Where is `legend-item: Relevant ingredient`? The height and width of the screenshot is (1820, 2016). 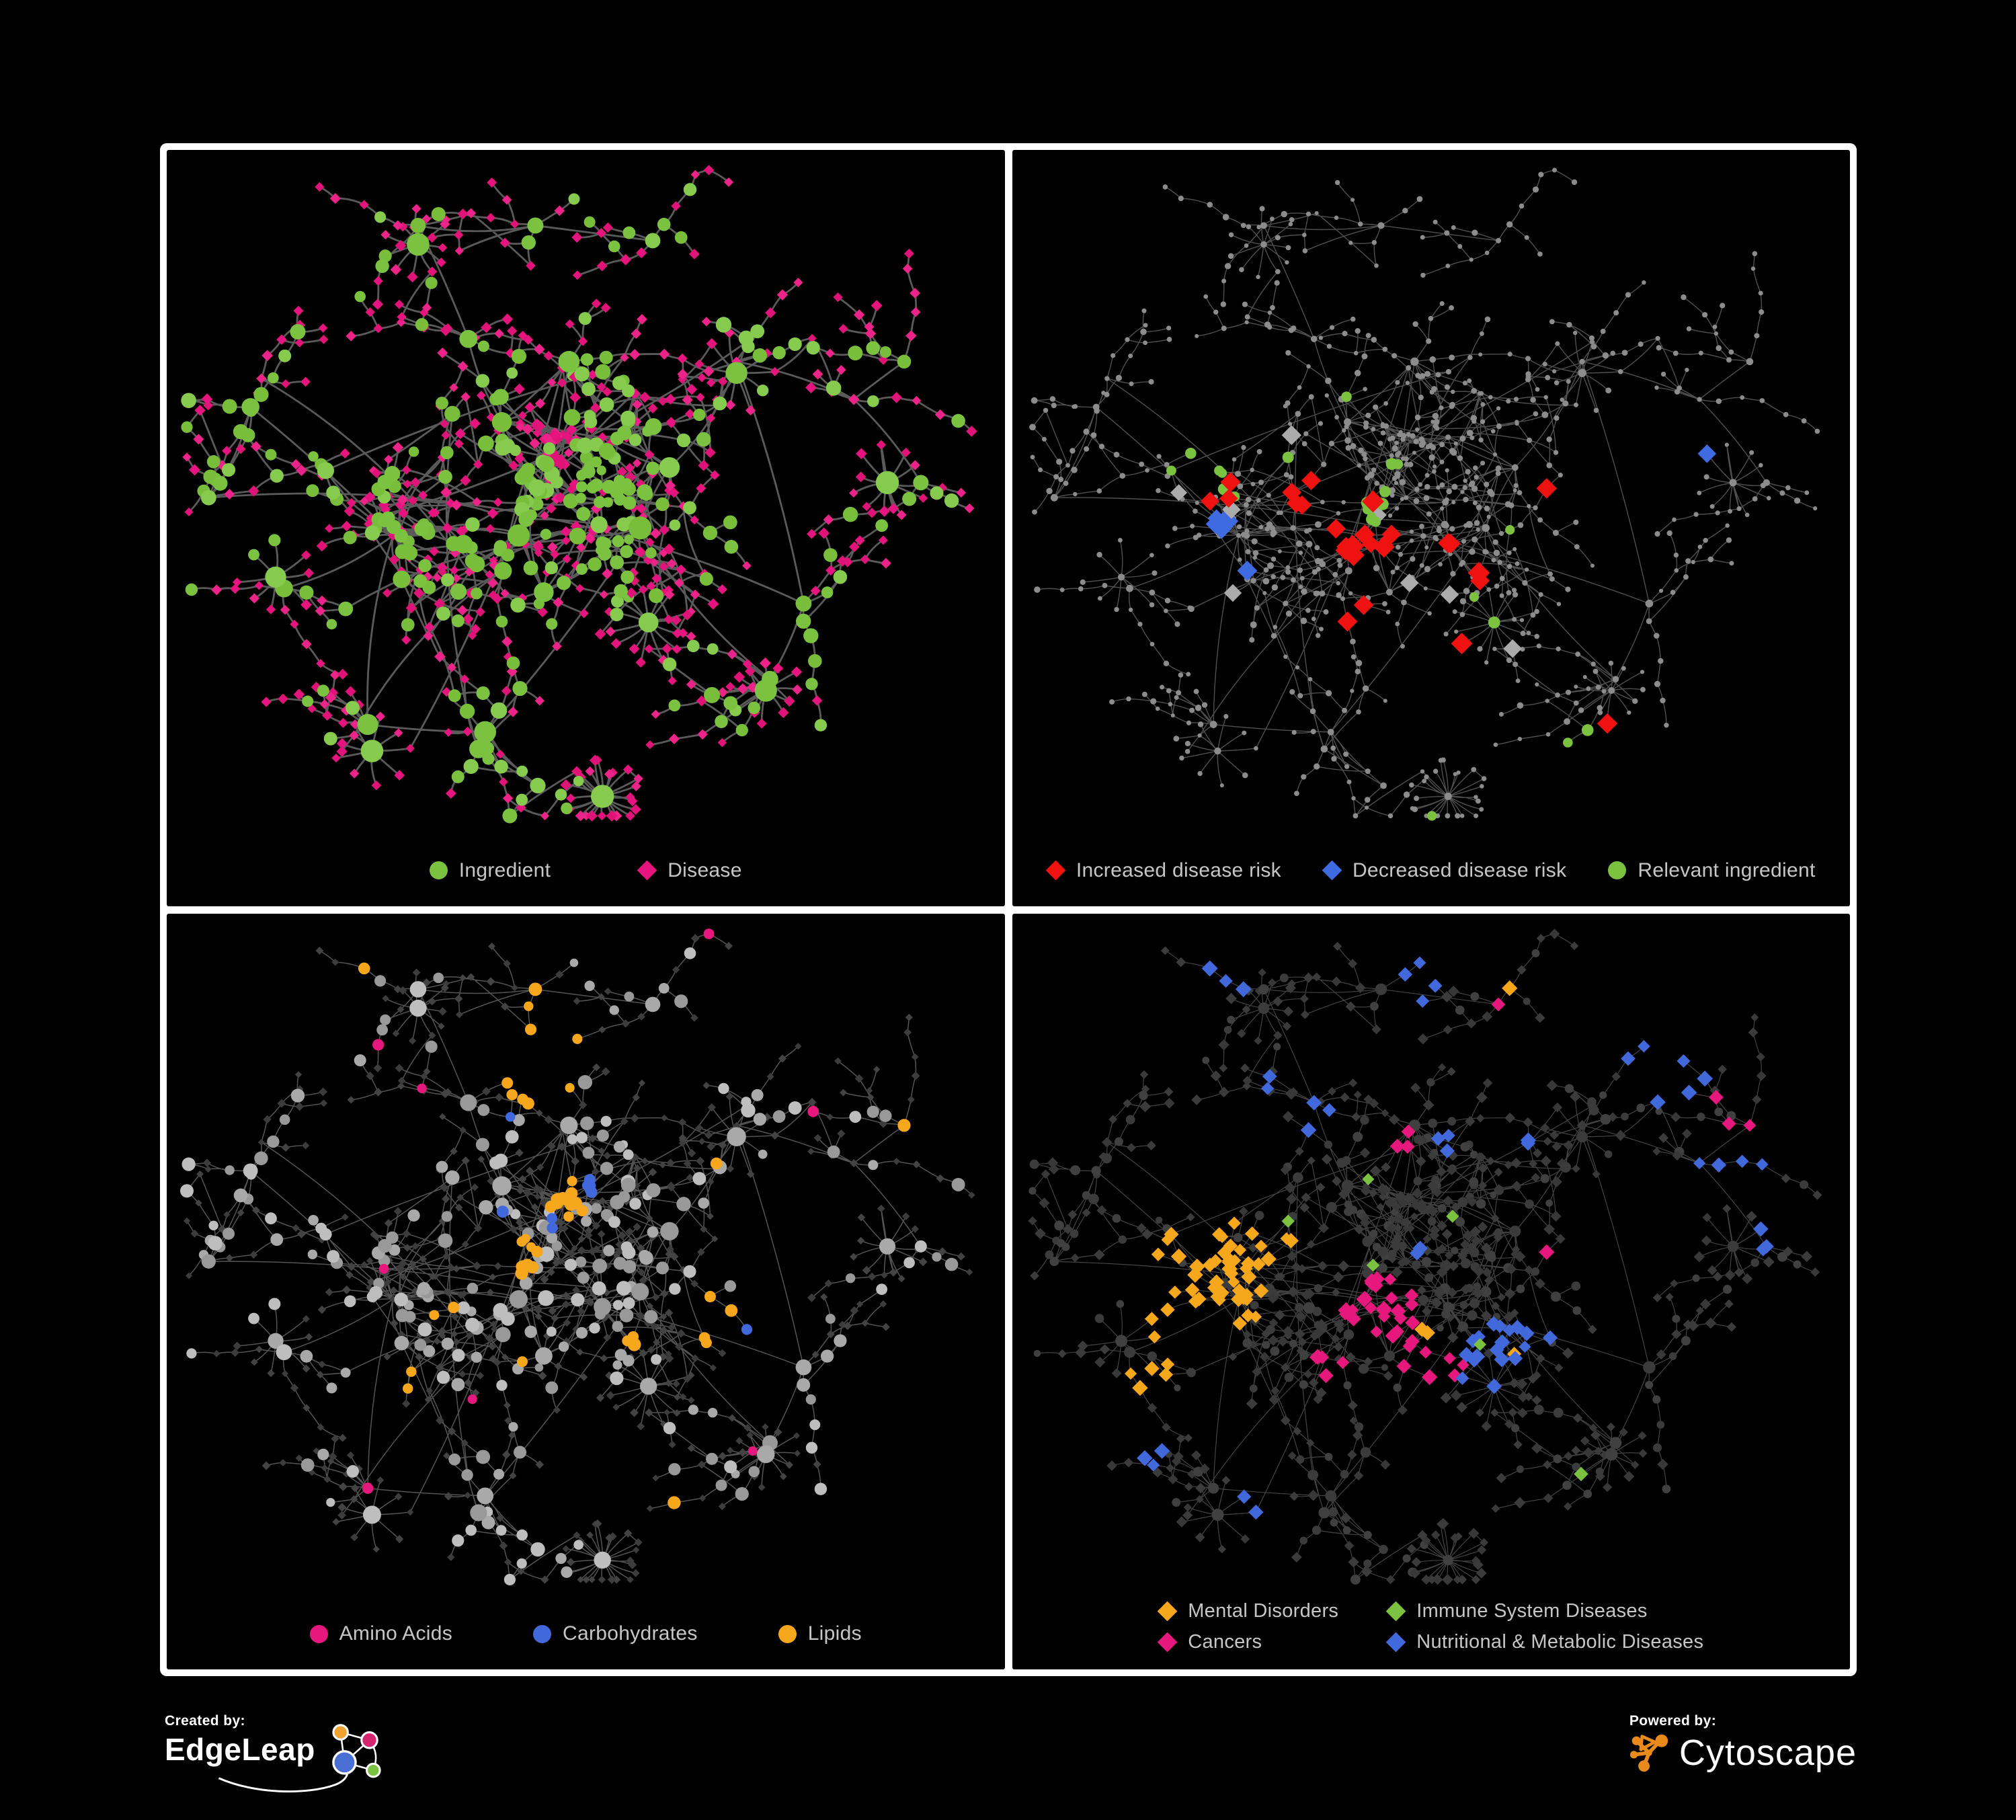
legend-item: Relevant ingredient is located at coordinates (1711, 870).